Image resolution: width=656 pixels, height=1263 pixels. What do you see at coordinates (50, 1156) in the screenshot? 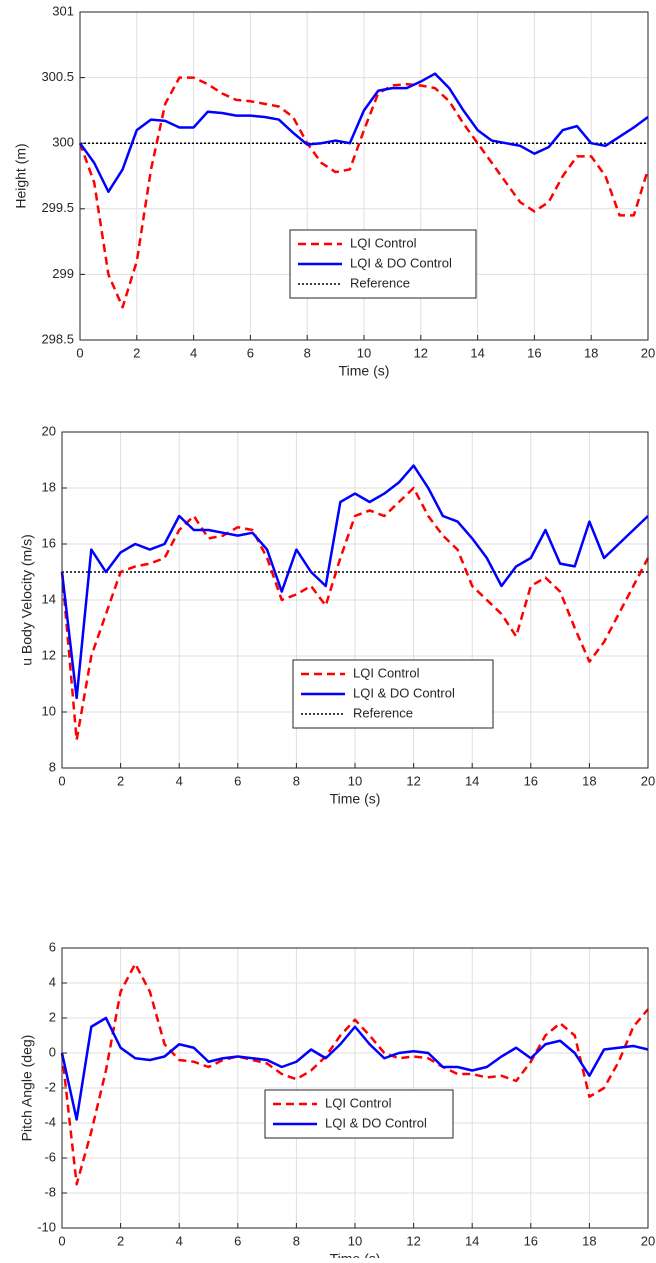
I see `y-tick-label: -6` at bounding box center [50, 1156].